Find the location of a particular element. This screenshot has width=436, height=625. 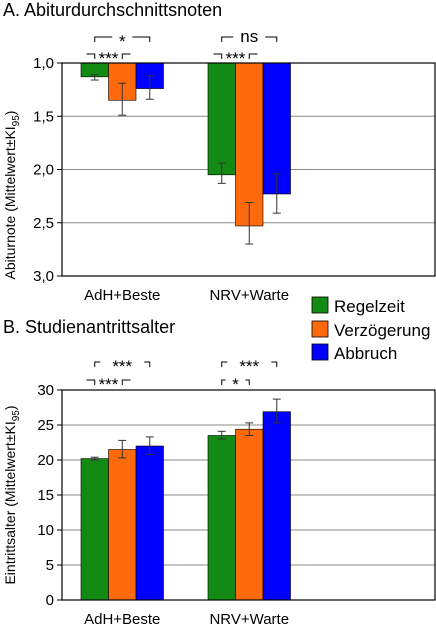

chart-title: A. Abiturdurchschnittsnoten is located at coordinates (112, 10).